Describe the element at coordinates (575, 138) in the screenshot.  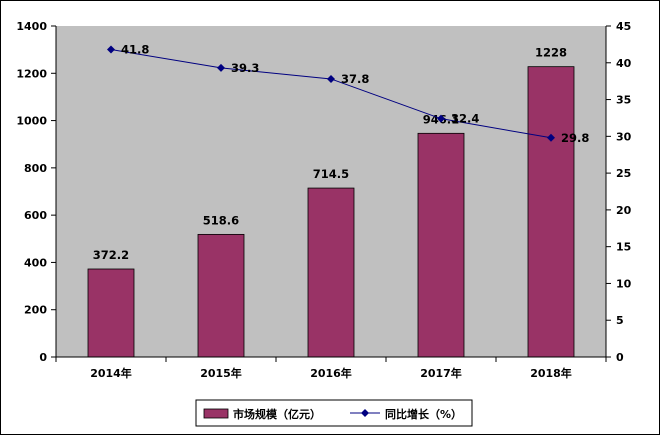
I see `line-label-4: 29.8` at that location.